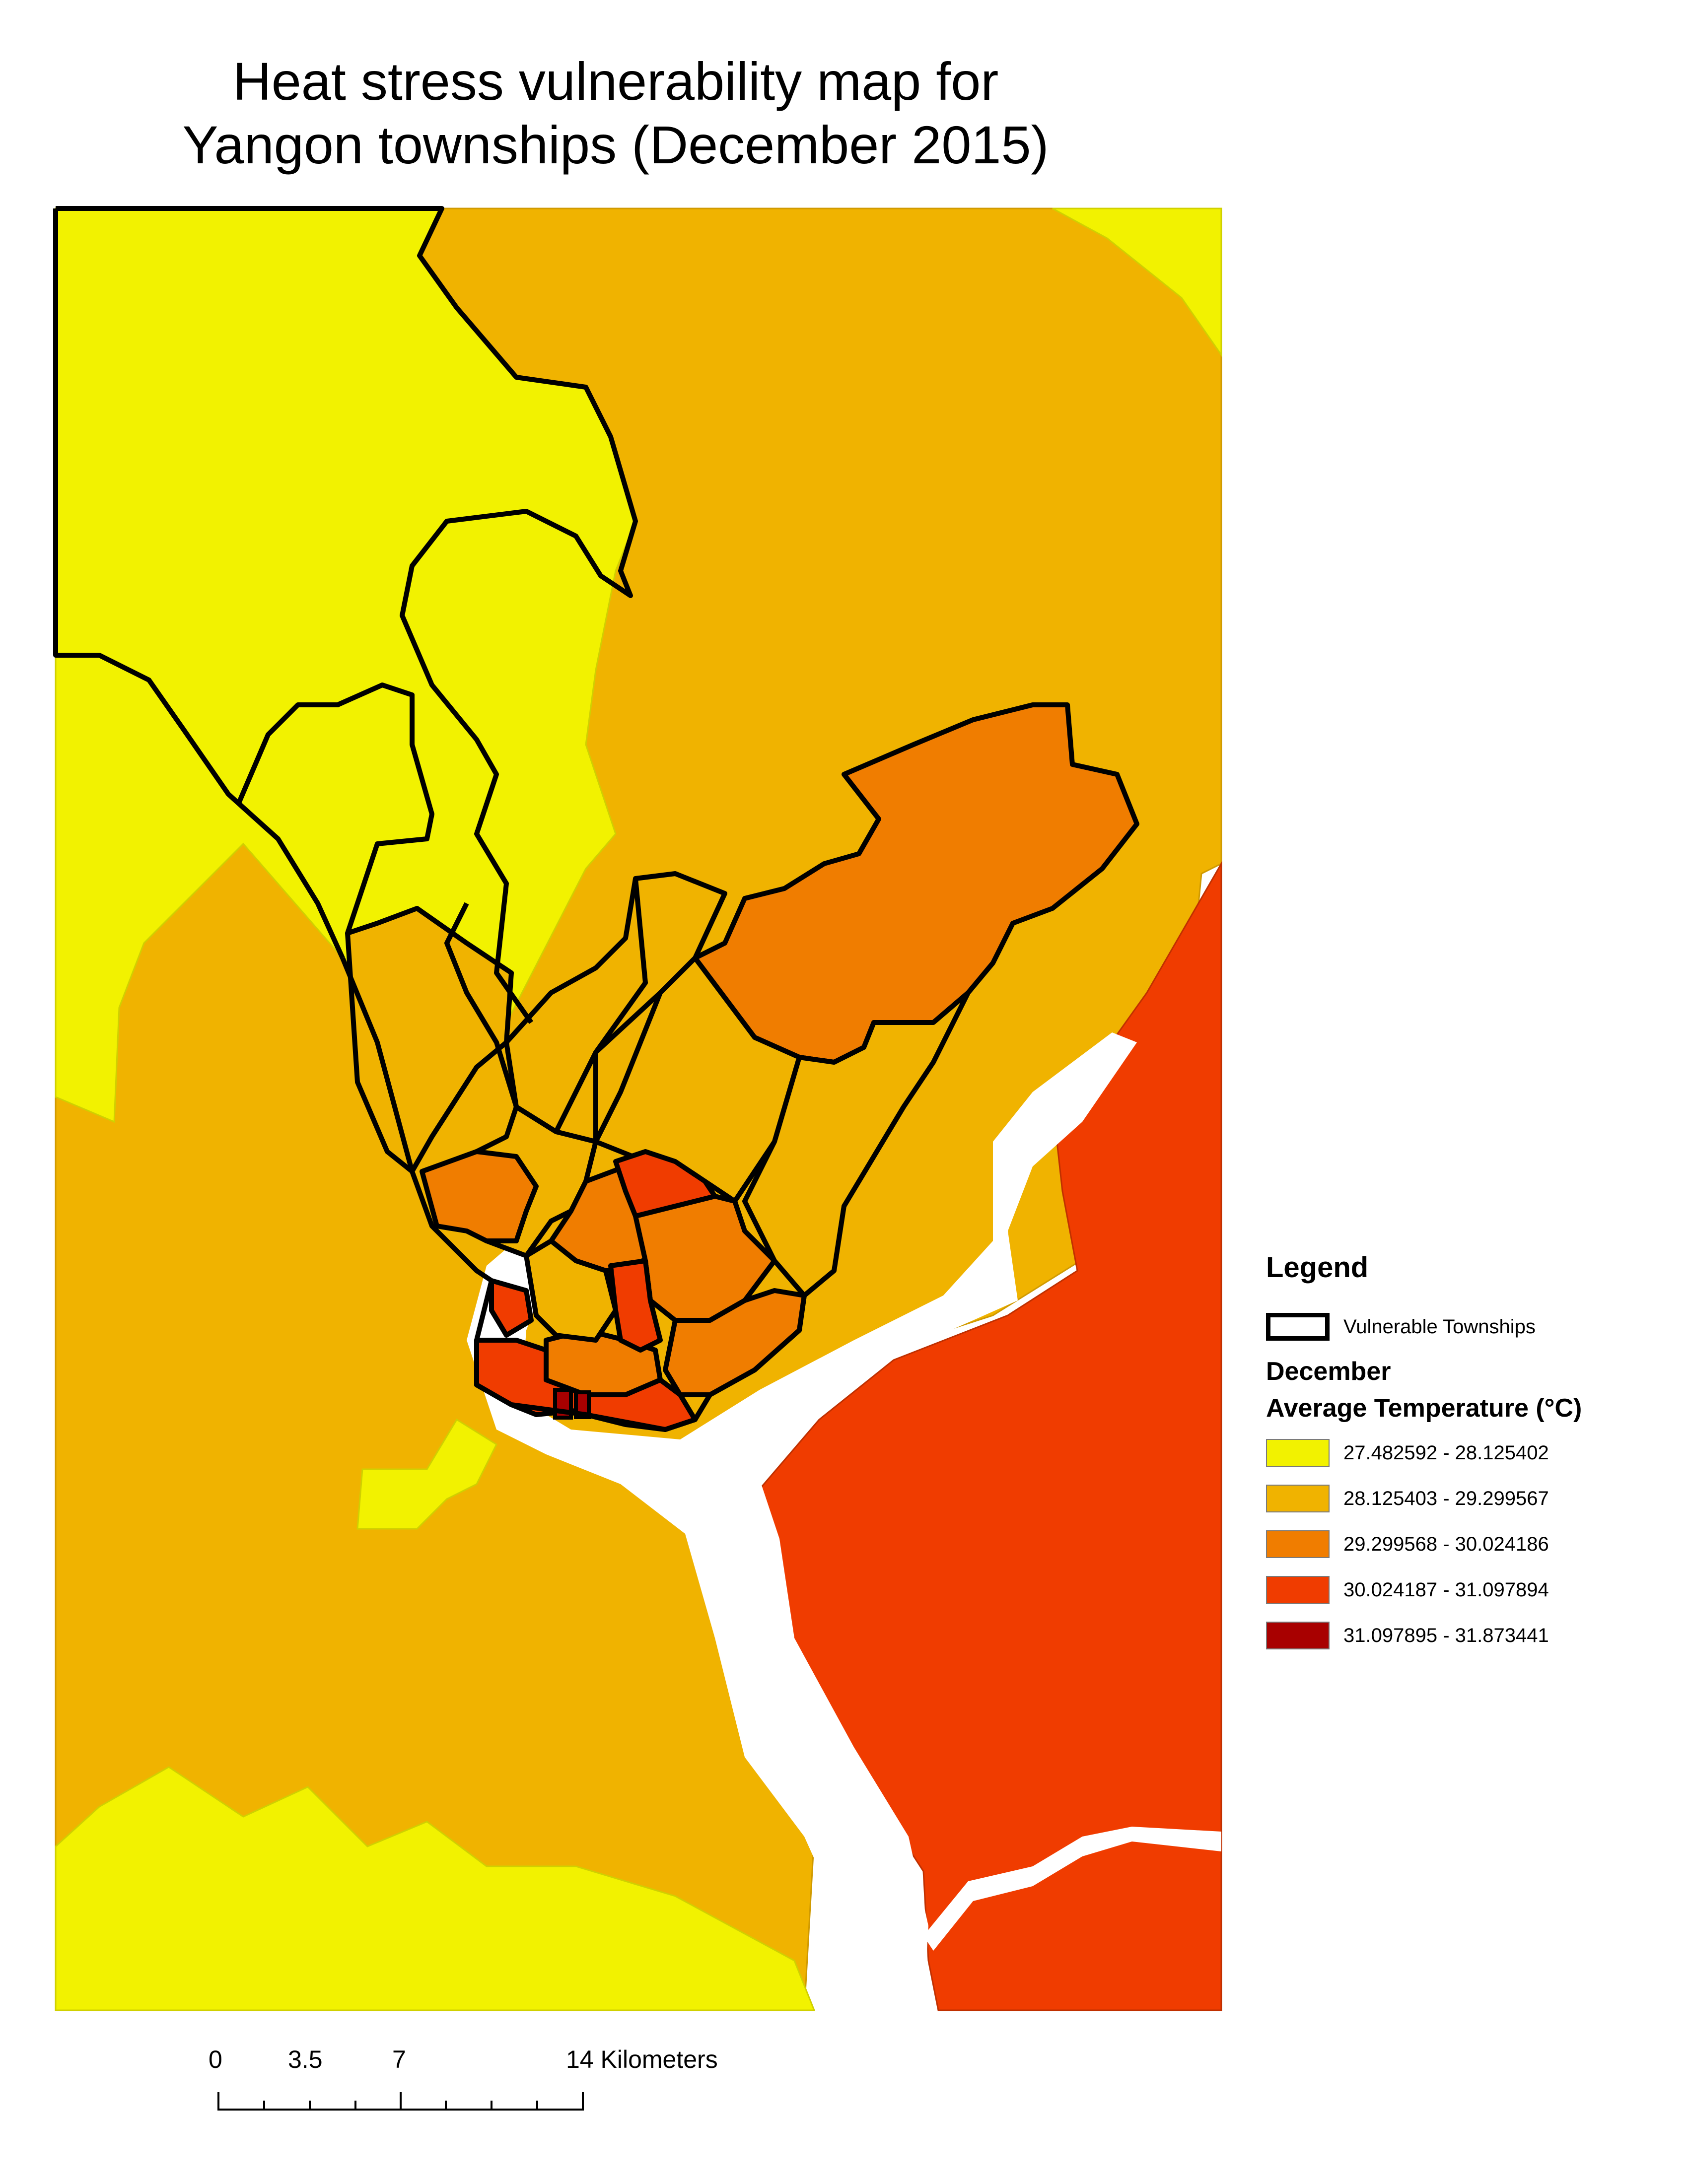 The width and height of the screenshot is (1688, 2184). What do you see at coordinates (697, 1080) in the screenshot?
I see `township-central-east` at bounding box center [697, 1080].